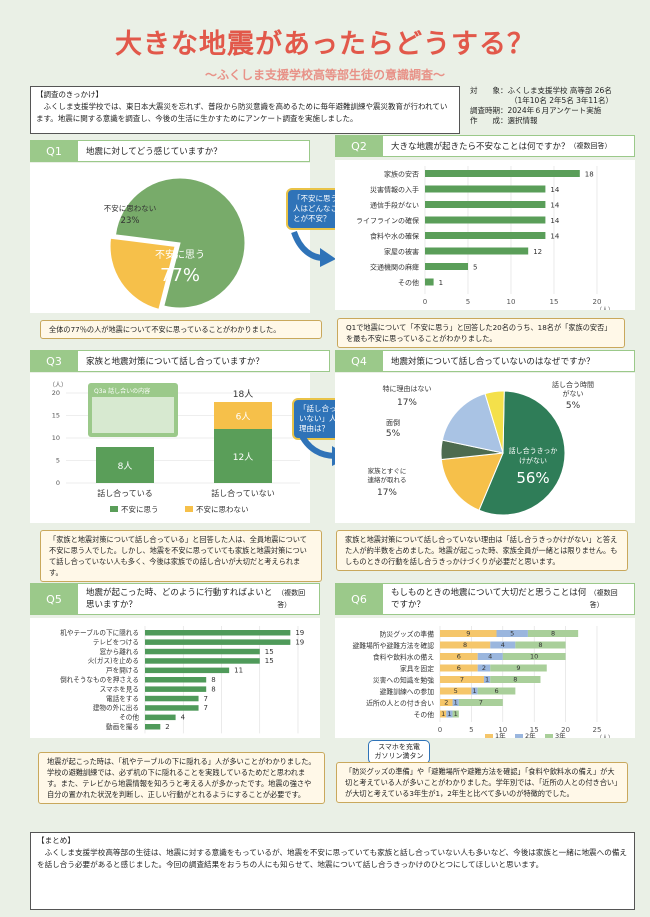 Image resolution: width=650 pixels, height=917 pixels. Describe the element at coordinates (54, 361) in the screenshot. I see `q3-tag: Q3` at that location.